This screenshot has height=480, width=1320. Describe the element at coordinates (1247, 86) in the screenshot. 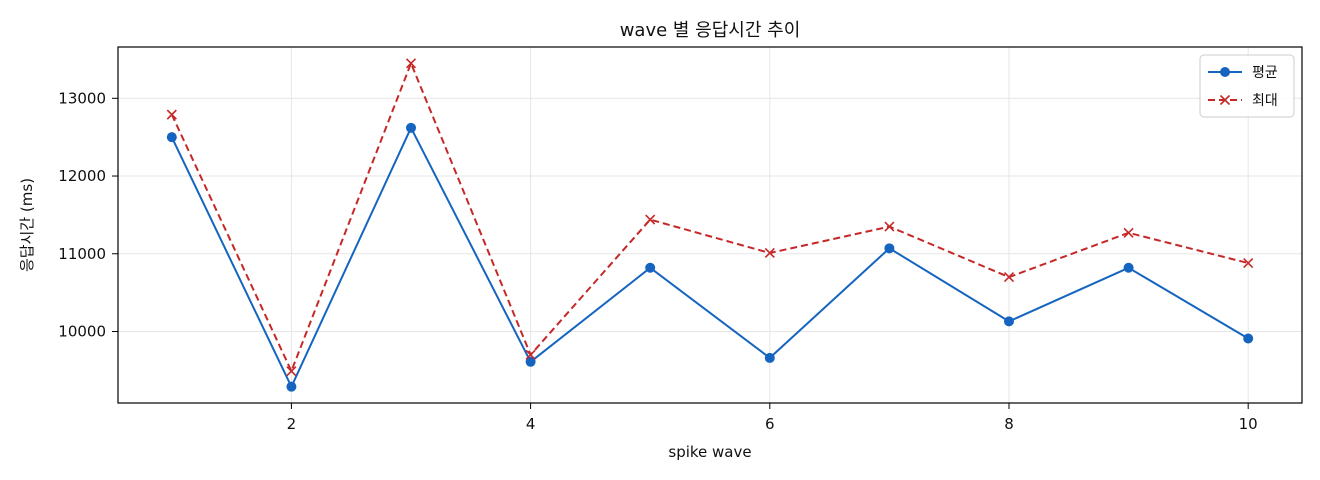

I see `legend-box` at that location.